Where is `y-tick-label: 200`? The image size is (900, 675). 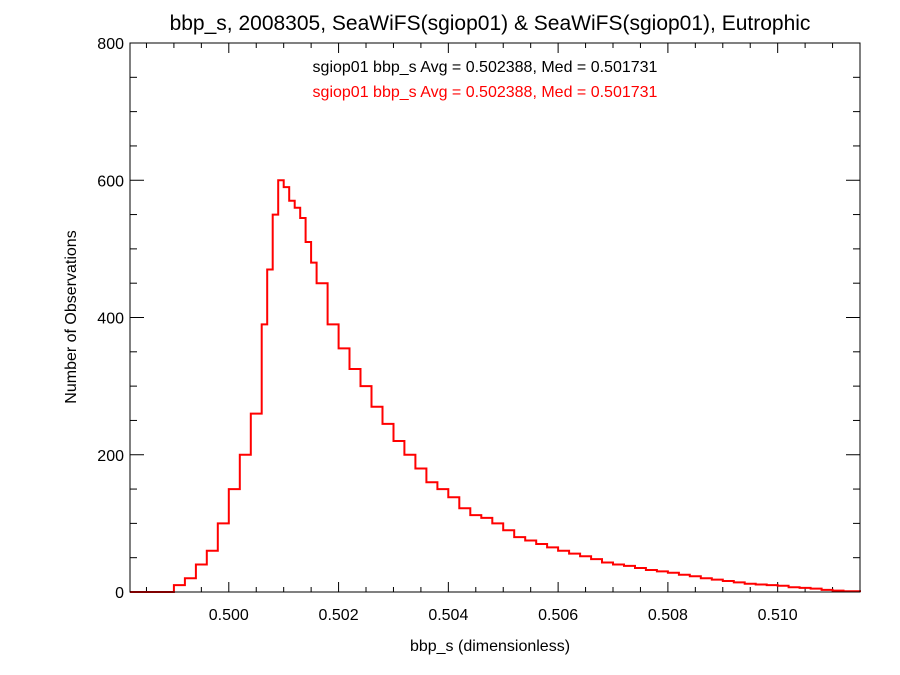 y-tick-label: 200 is located at coordinates (110, 456).